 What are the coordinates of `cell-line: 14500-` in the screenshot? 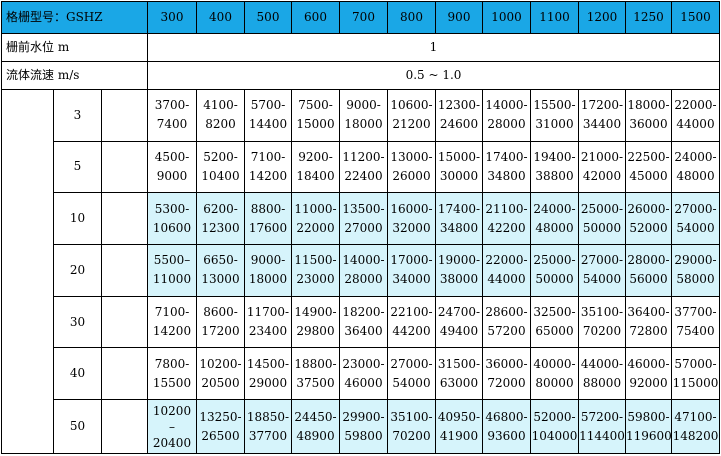 It's located at (268, 363).